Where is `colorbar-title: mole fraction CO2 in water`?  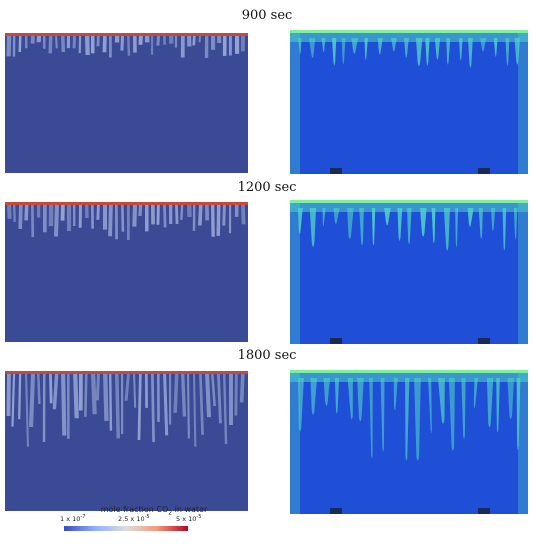 colorbar-title: mole fraction CO2 in water is located at coordinates (154, 511).